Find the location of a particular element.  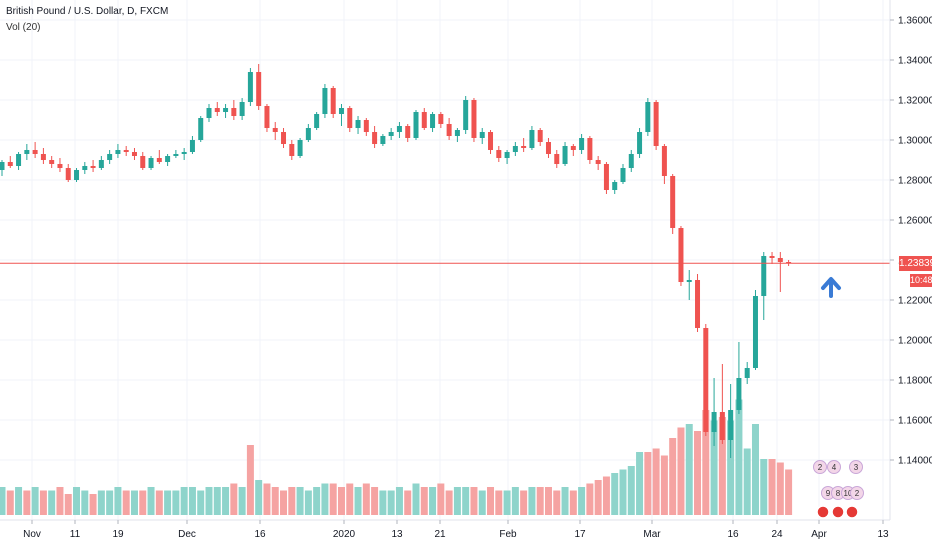

time-tick-label: 21 is located at coordinates (440, 534).